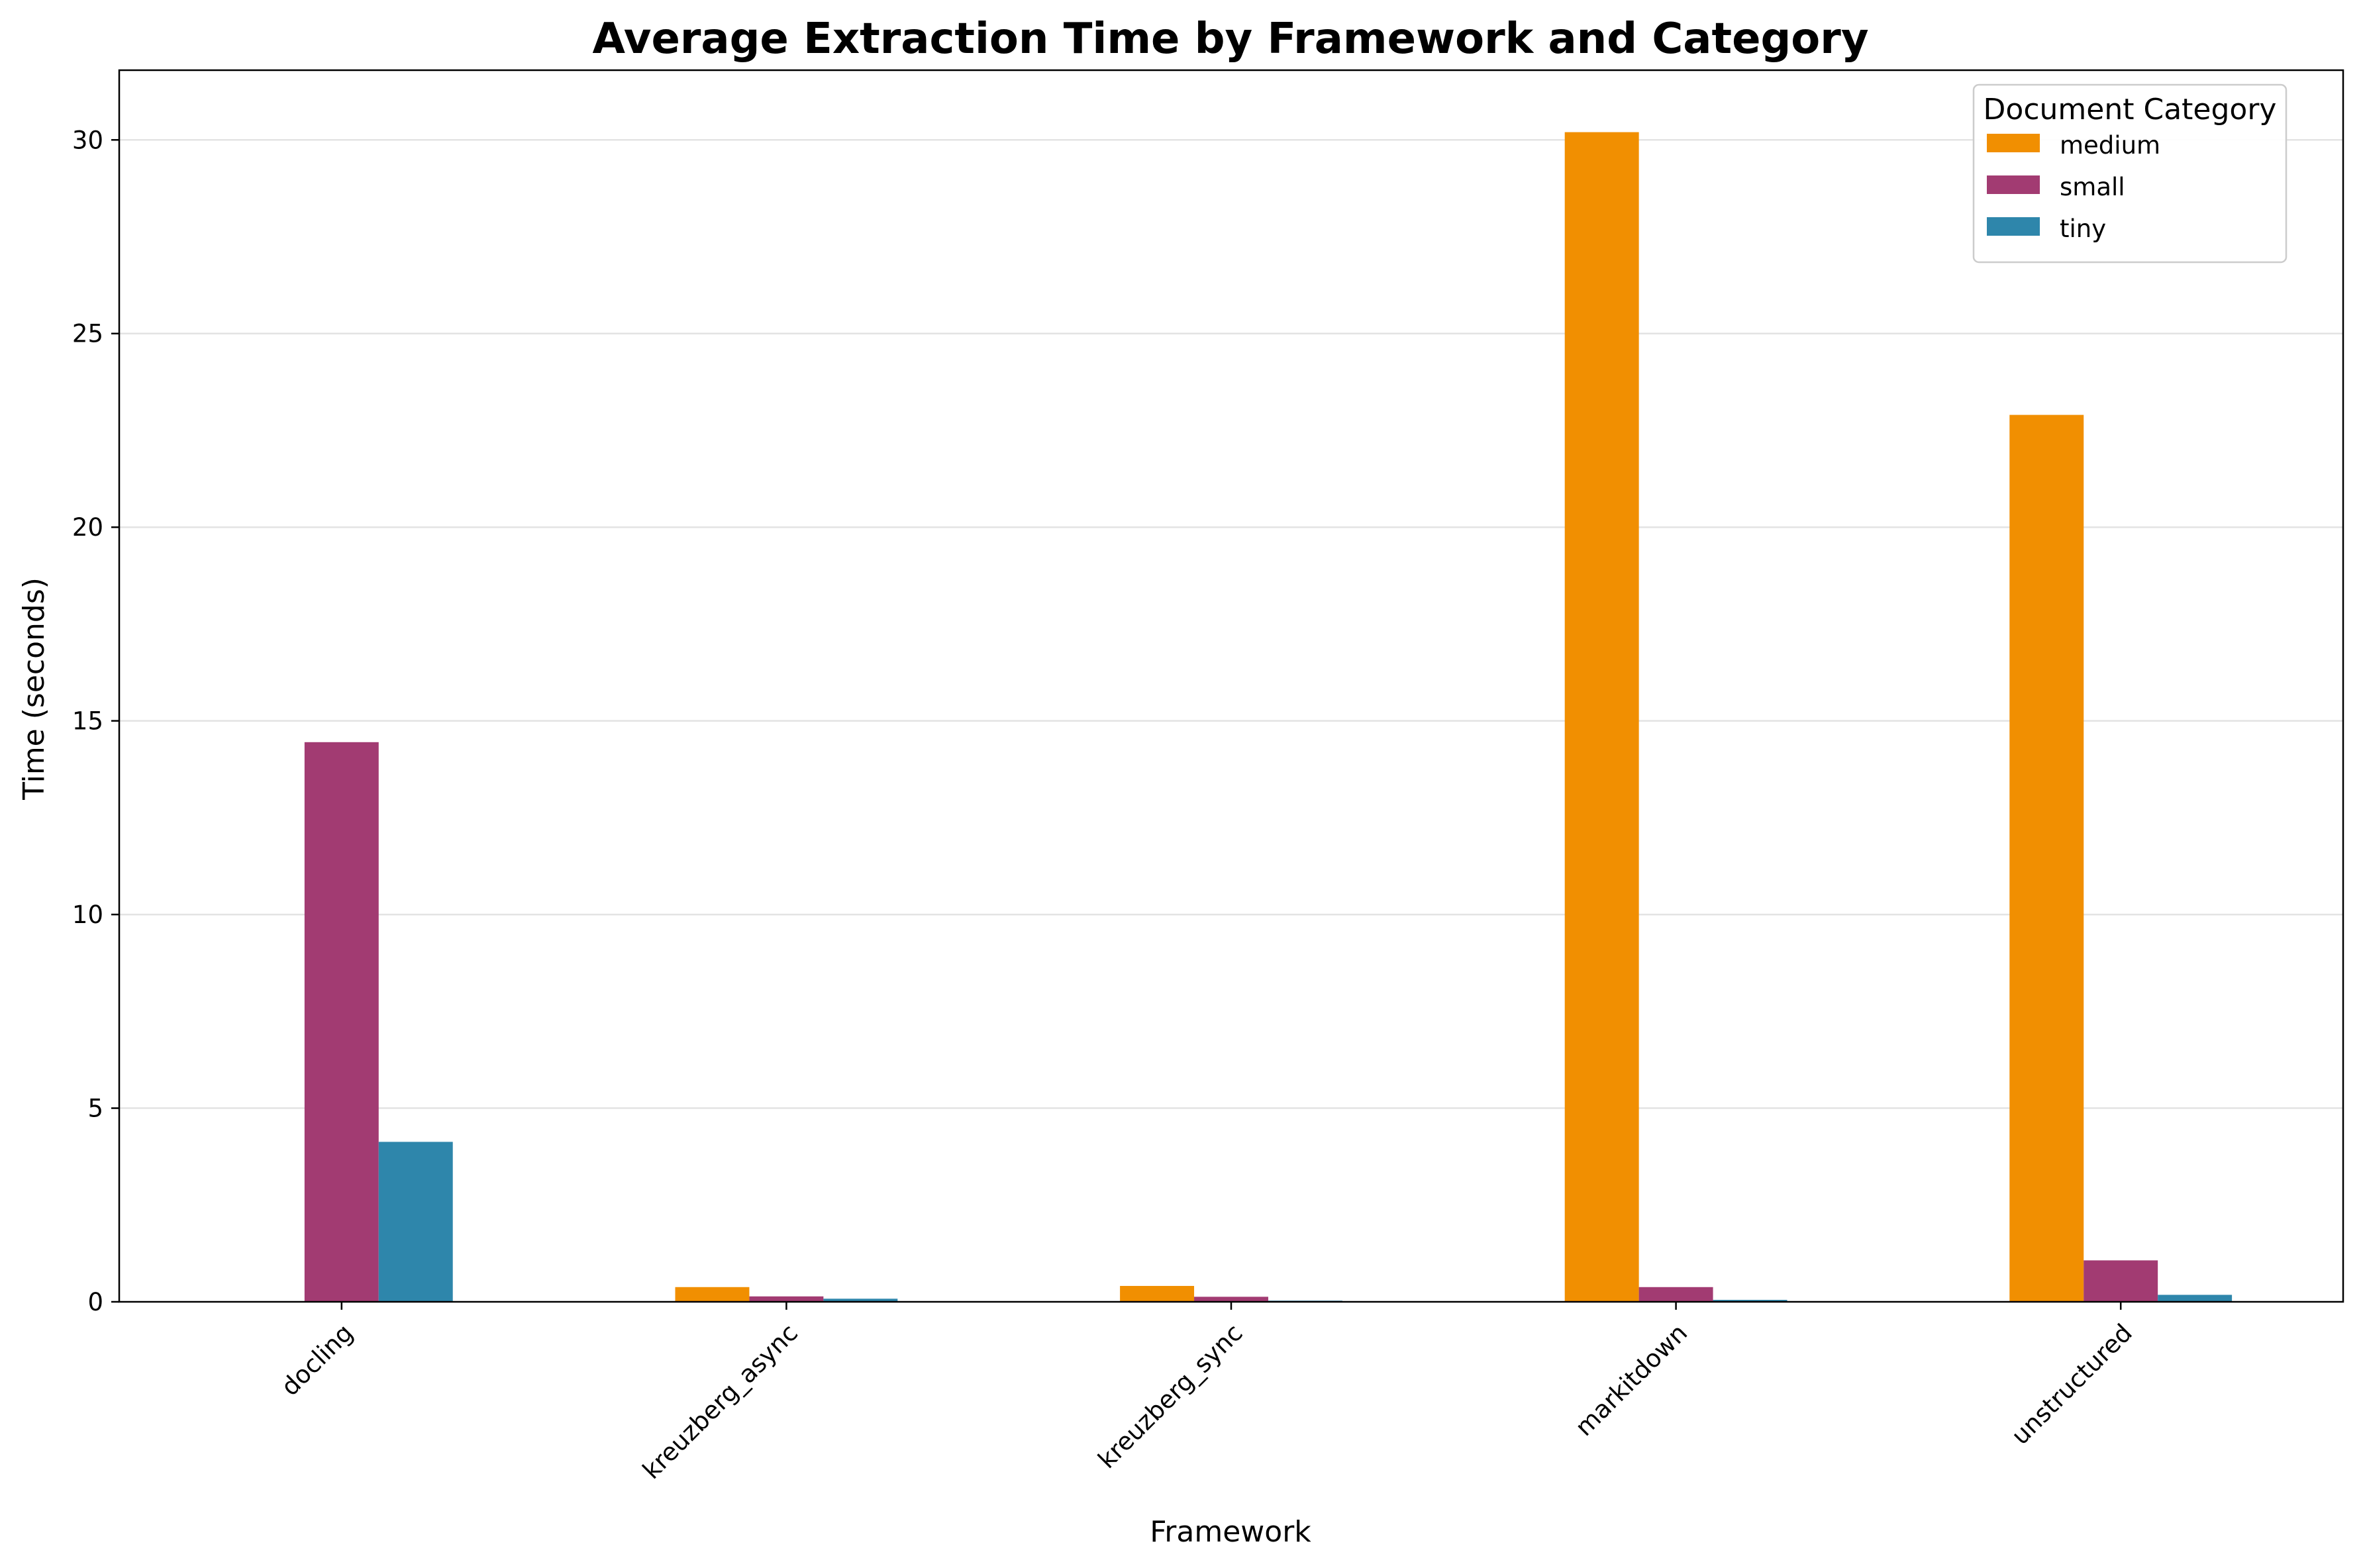 This screenshot has height=1568, width=2363. I want to click on x-axis-label: Framework, so click(1230, 1532).